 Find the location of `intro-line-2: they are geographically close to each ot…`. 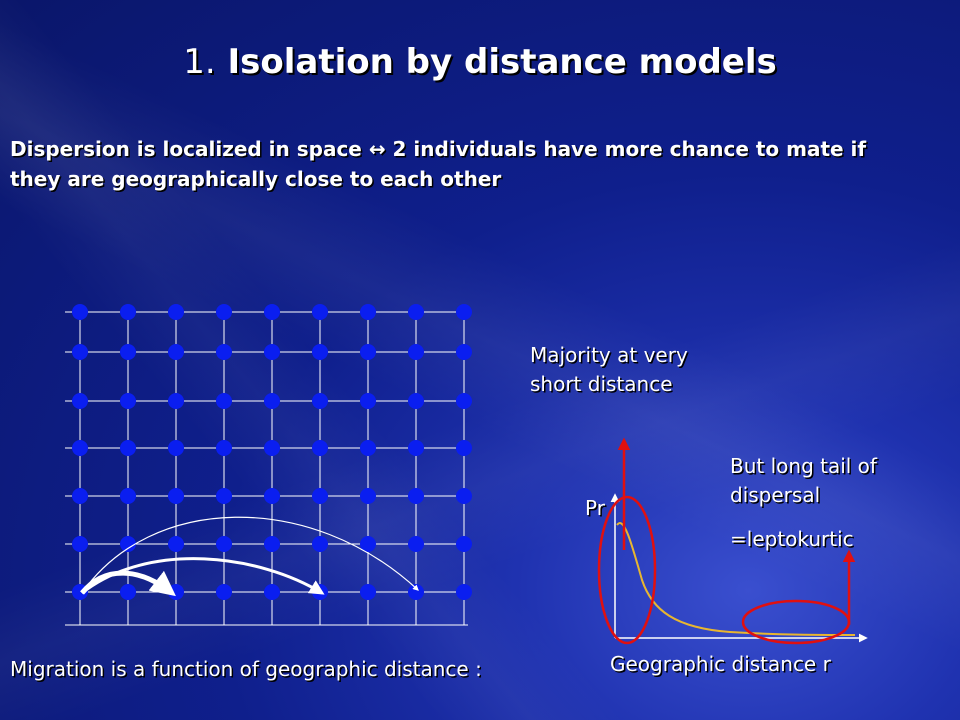

intro-line-2: they are geographically close to each ot… is located at coordinates (256, 179).